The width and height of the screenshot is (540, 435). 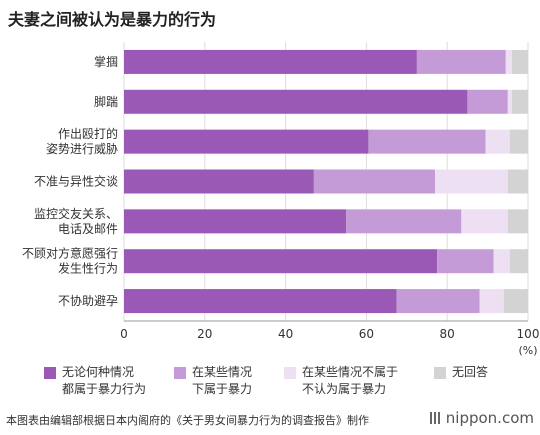 What do you see at coordinates (204, 334) in the screenshot?
I see `x-tick-label: 20` at bounding box center [204, 334].